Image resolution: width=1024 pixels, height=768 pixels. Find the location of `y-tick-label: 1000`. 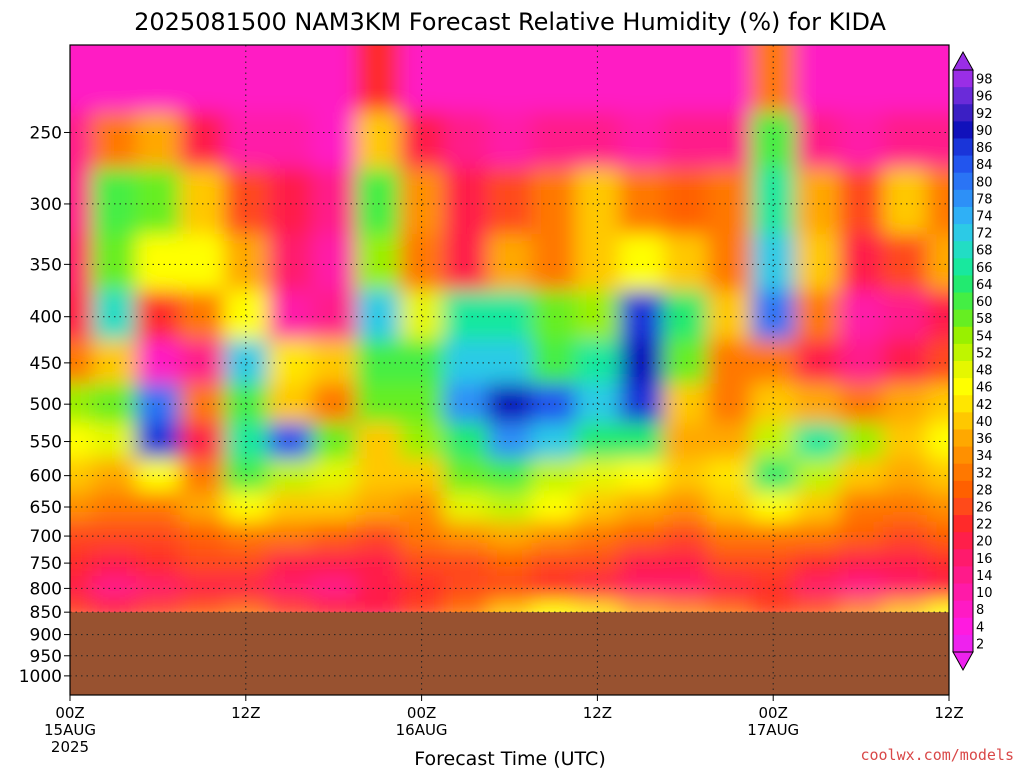

y-tick-label: 1000 is located at coordinates (40, 677).